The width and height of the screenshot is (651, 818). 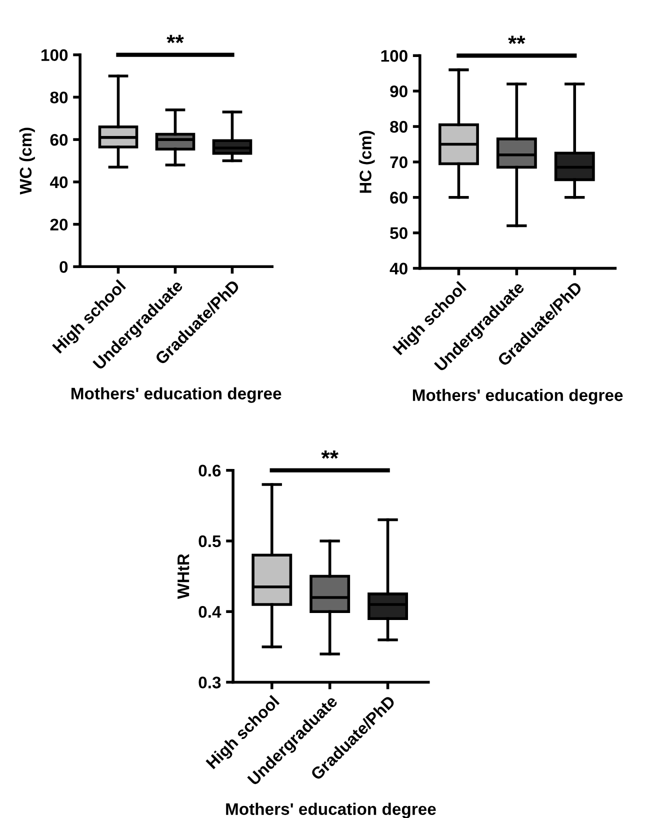 What do you see at coordinates (184, 576) in the screenshot?
I see `y-axis-title: WHtR` at bounding box center [184, 576].